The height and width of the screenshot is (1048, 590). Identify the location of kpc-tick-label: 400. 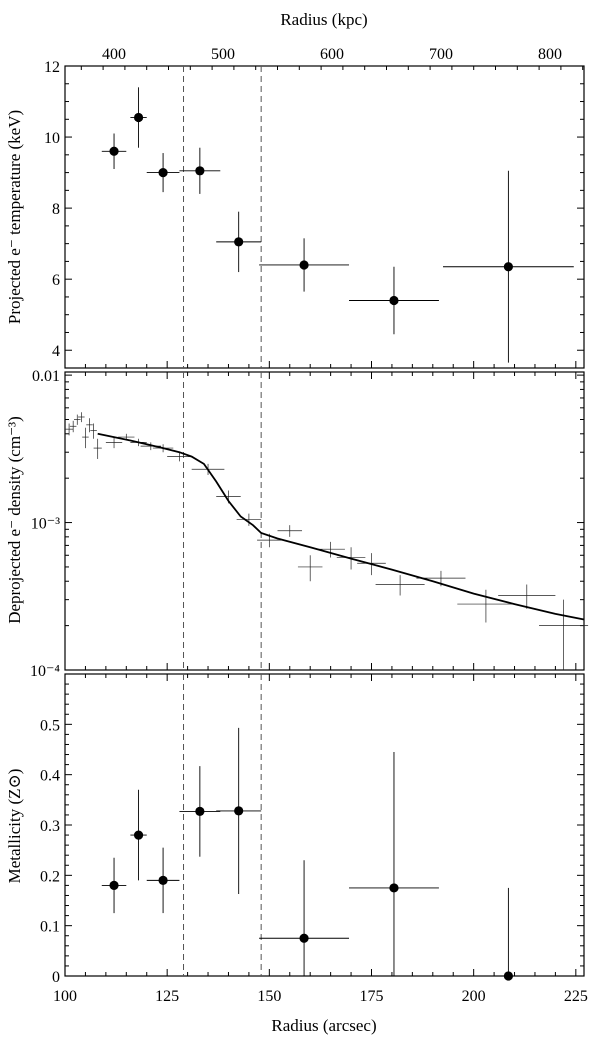
(114, 54).